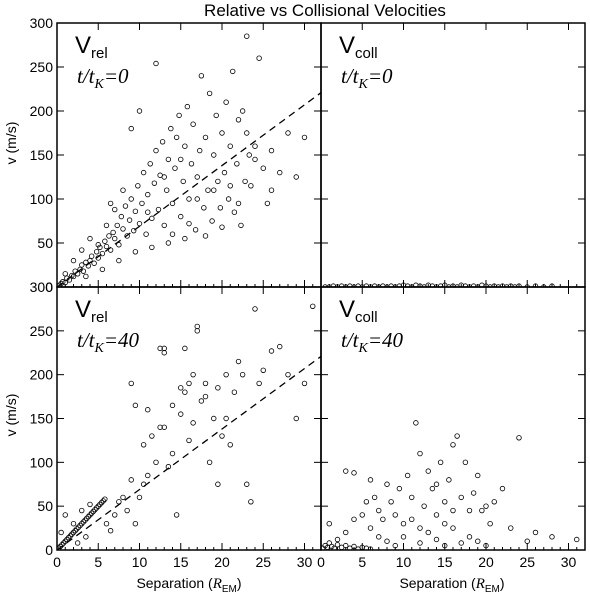 This screenshot has height=592, width=590. What do you see at coordinates (451, 583) in the screenshot?
I see `x-axis-label-right: Separation (REM)` at bounding box center [451, 583].